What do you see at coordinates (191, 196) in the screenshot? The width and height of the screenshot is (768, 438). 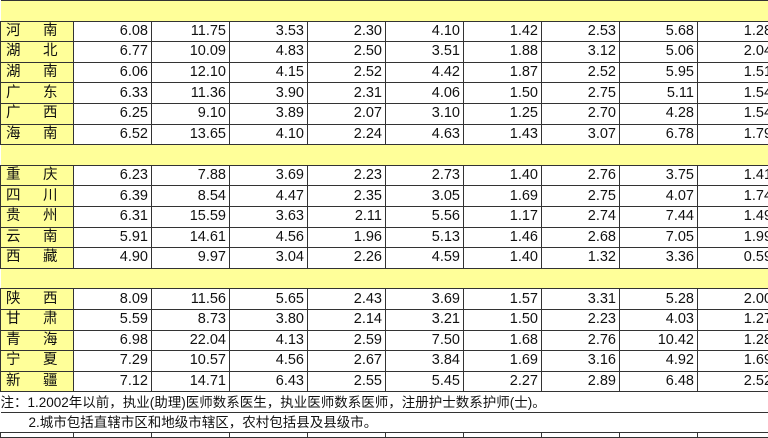 I see `value-cell: 8.54` at bounding box center [191, 196].